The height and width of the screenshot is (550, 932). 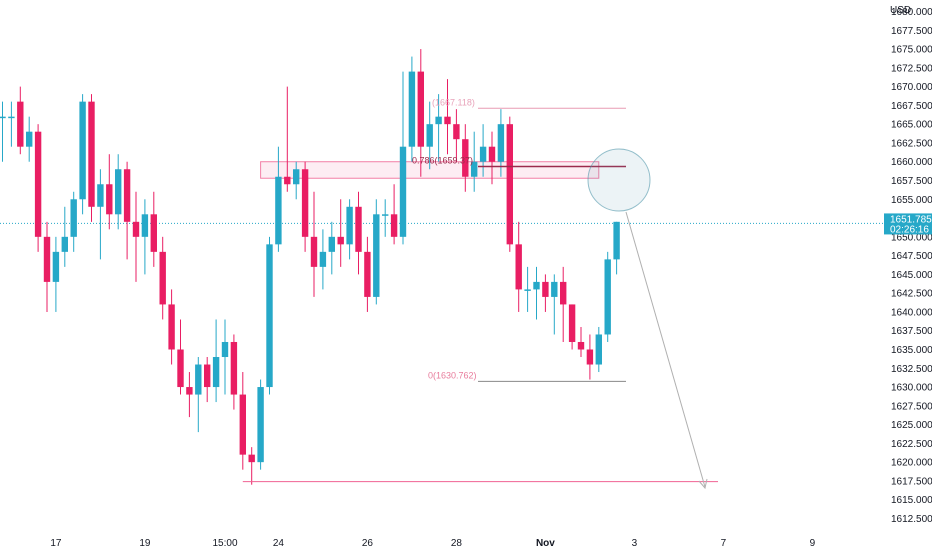 I want to click on projection-arrow-line, so click(x=665, y=349).